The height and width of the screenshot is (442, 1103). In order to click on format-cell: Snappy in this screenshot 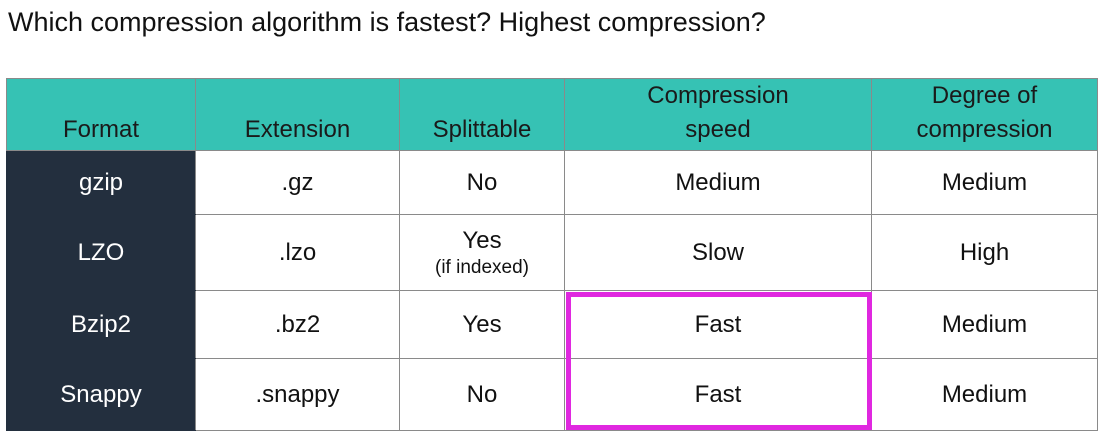, I will do `click(101, 394)`.